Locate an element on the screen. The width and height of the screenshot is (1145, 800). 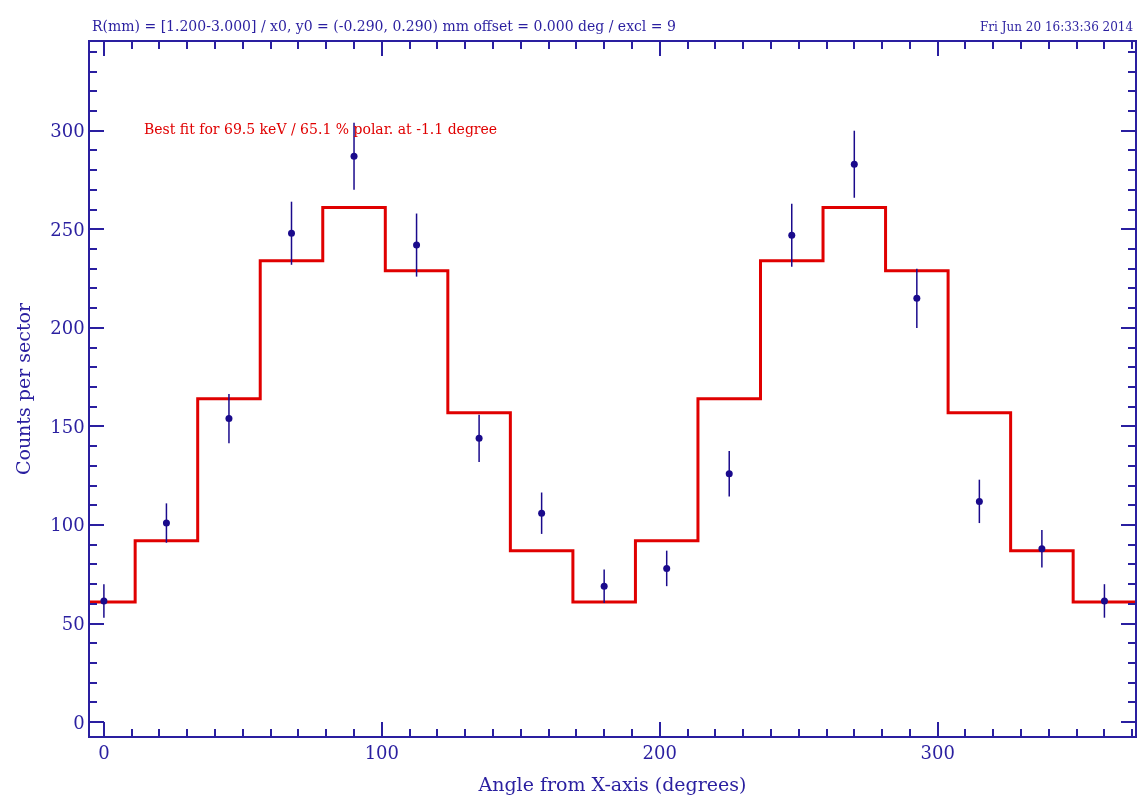
y-axis-title: Counts per sector is located at coordinates (22, 388).